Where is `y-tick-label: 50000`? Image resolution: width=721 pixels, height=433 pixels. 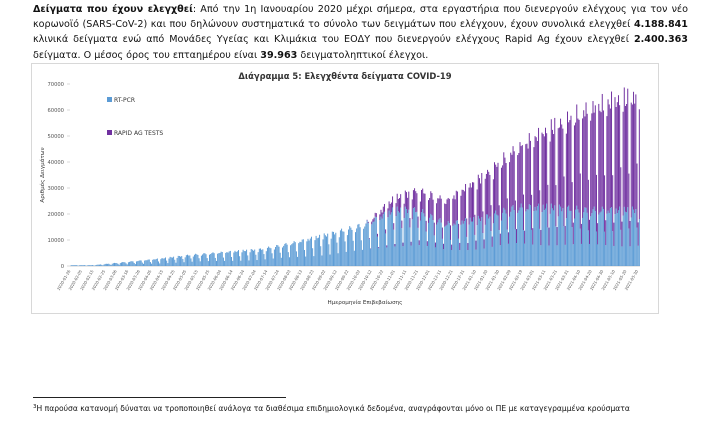 y-tick-label: 50000 is located at coordinates (55, 137).